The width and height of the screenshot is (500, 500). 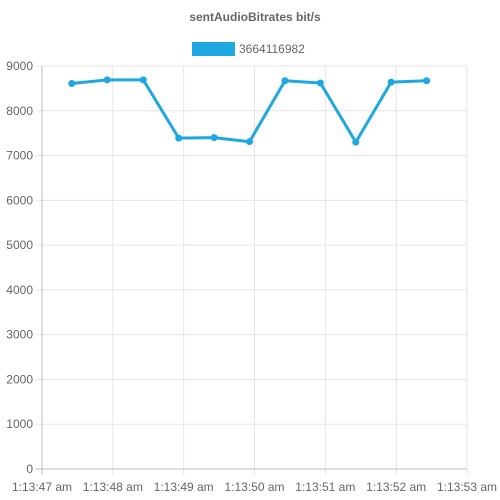 I want to click on y-tick-label: 6000, so click(x=19, y=200).